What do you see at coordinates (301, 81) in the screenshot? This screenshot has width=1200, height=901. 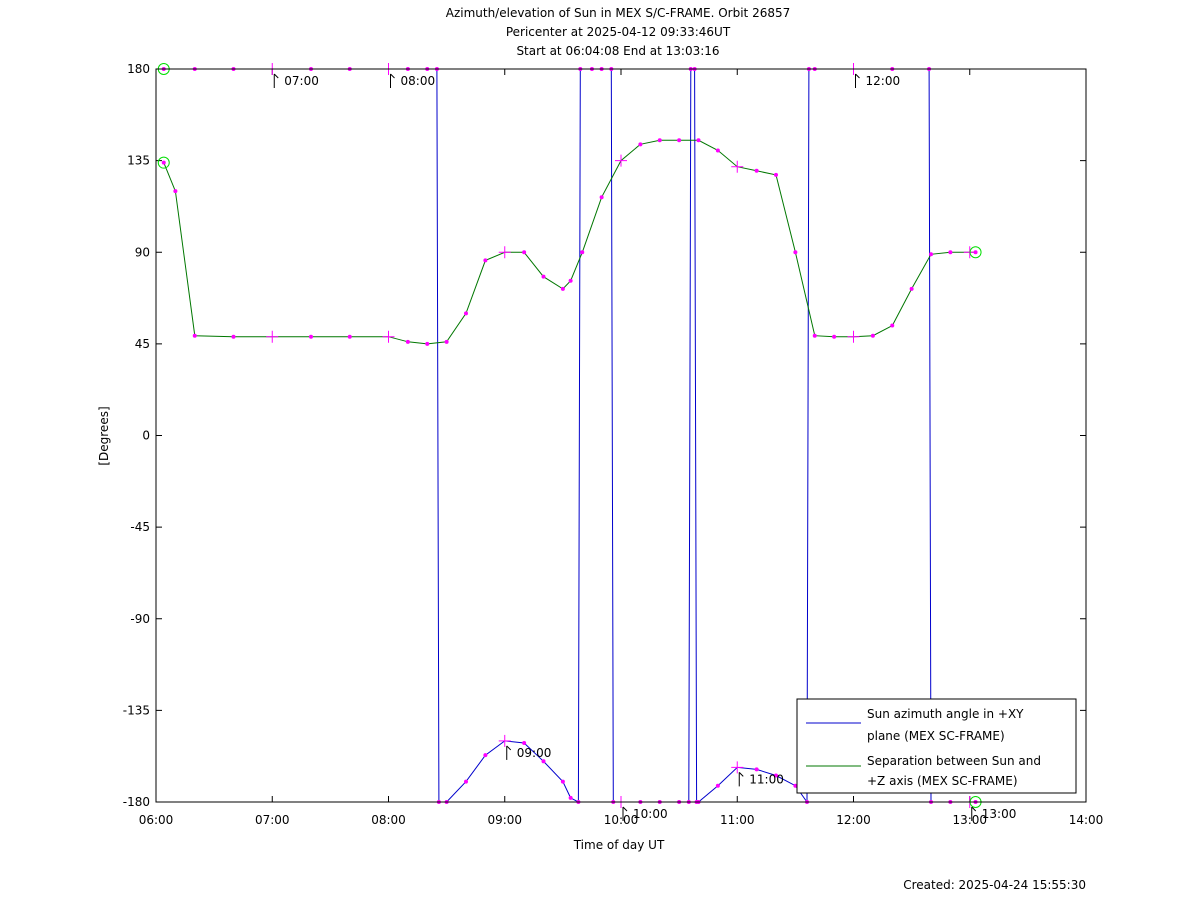 I see `annotation-label-0: 07:00` at bounding box center [301, 81].